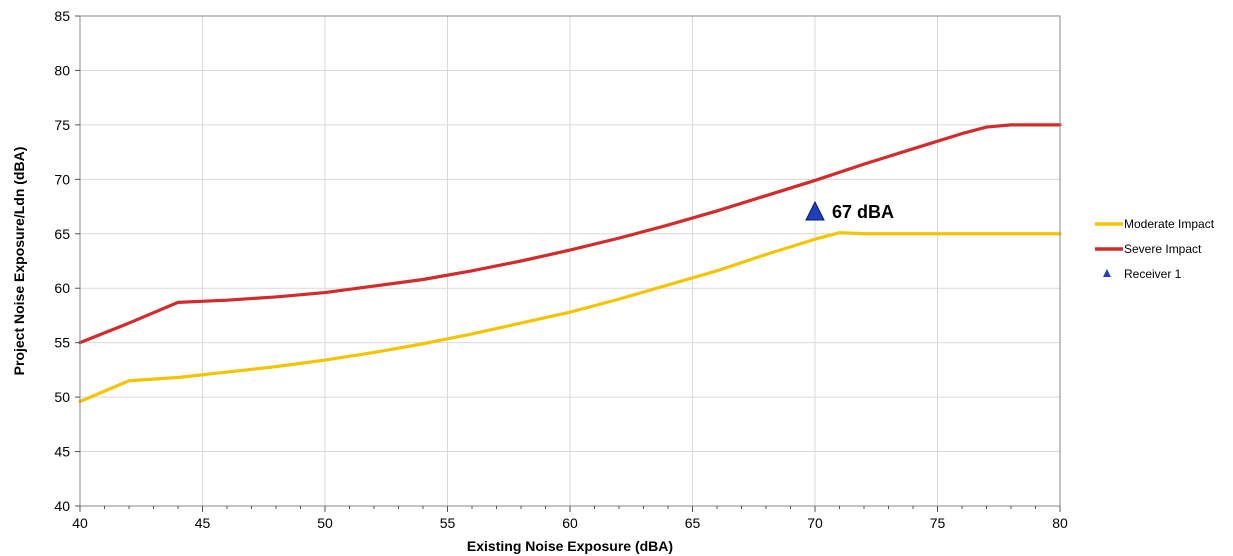 This screenshot has height=556, width=1233. What do you see at coordinates (62, 125) in the screenshot?
I see `y-tick-label: 75` at bounding box center [62, 125].